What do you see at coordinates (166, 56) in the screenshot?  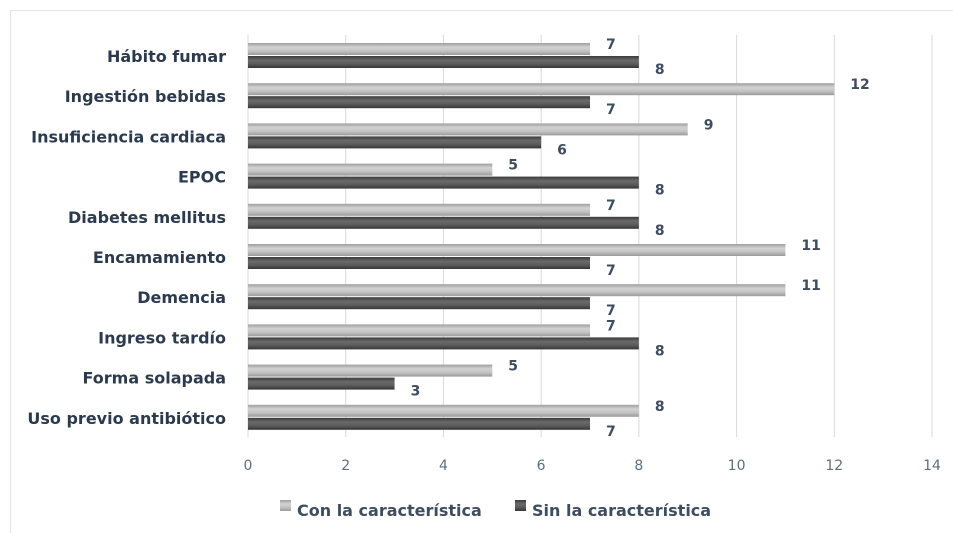 I see `category-label: Hábito fumar` at bounding box center [166, 56].